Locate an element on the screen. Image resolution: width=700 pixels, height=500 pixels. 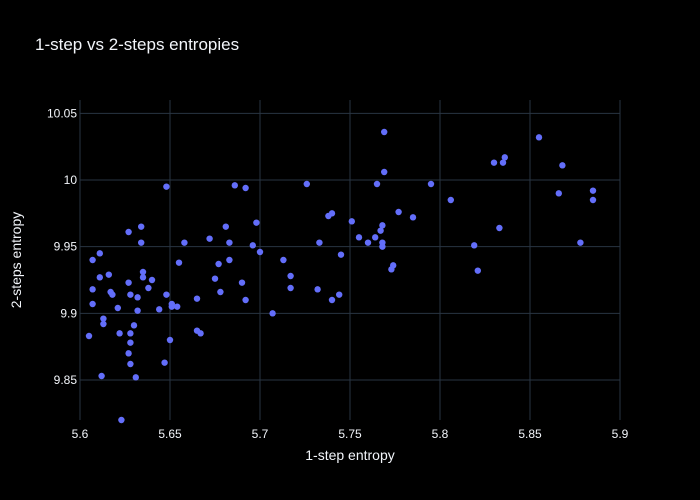
y-tick-label: 9.85 is located at coordinates (66, 380).